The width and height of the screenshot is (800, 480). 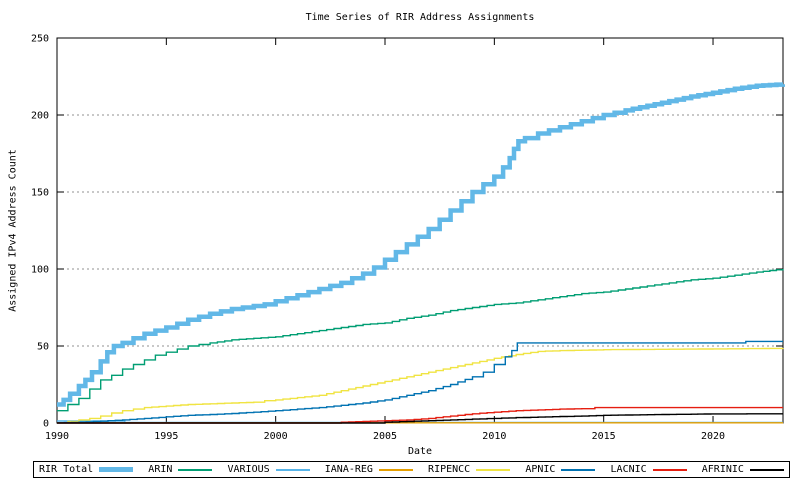 I want to click on x-tick-label: 2010, so click(x=494, y=436).